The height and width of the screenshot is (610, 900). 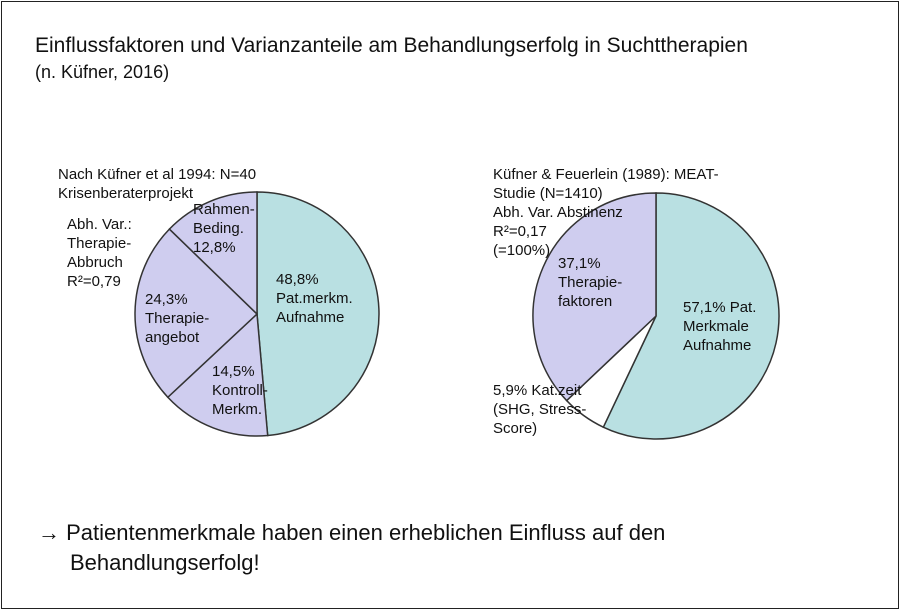 I want to click on chart1-note: Abh. Var.: Therapie- Abbruch R²=0,79, so click(x=99, y=253).